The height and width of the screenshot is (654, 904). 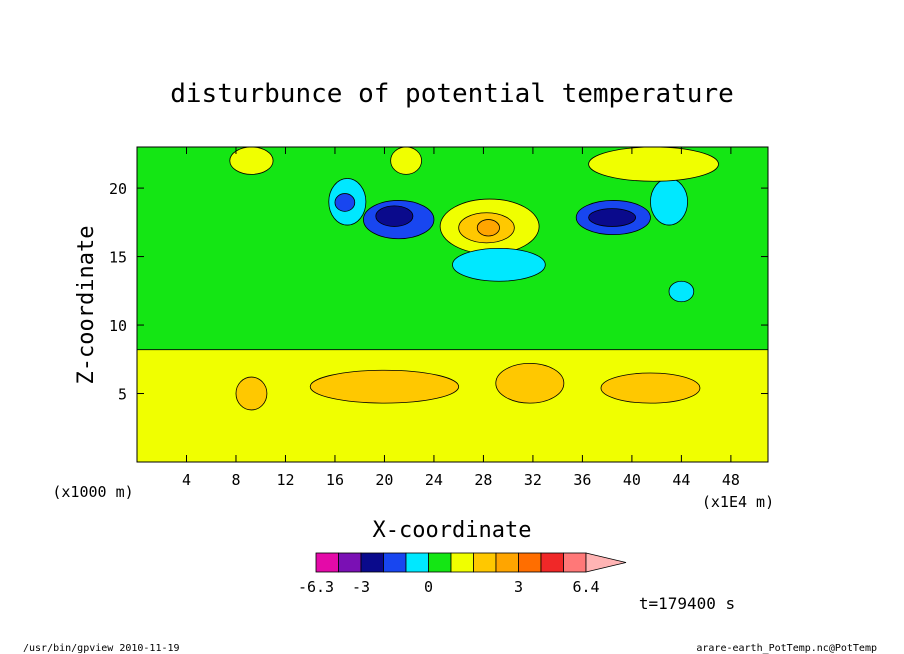 I want to click on x-tick-label: 36, so click(x=582, y=480).